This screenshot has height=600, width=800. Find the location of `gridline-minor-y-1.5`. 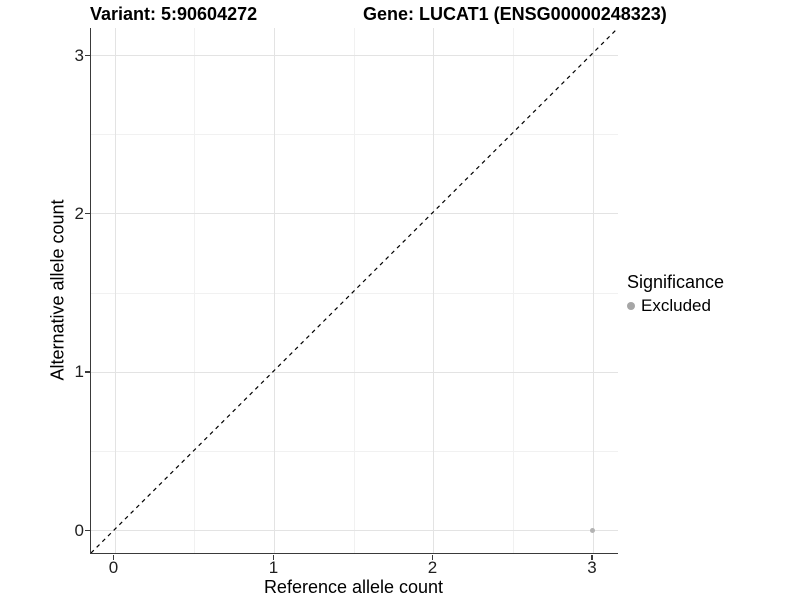

gridline-minor-y-1.5 is located at coordinates (354, 293).